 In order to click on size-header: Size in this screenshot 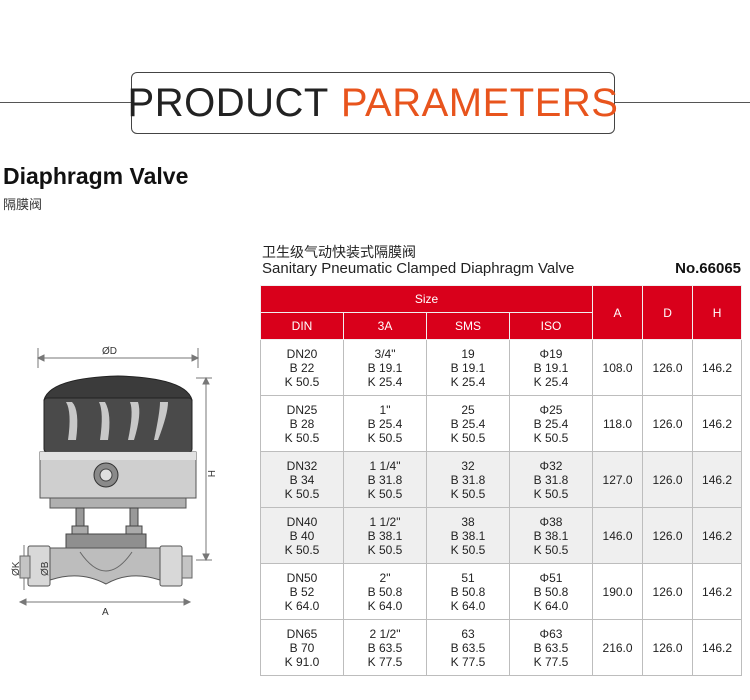, I will do `click(426, 299)`.